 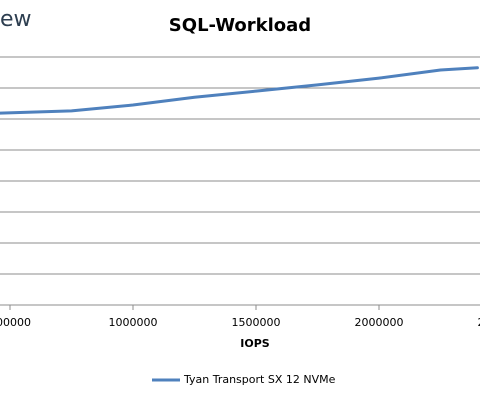 What do you see at coordinates (133, 322) in the screenshot?
I see `x-tick-label: 1000000` at bounding box center [133, 322].